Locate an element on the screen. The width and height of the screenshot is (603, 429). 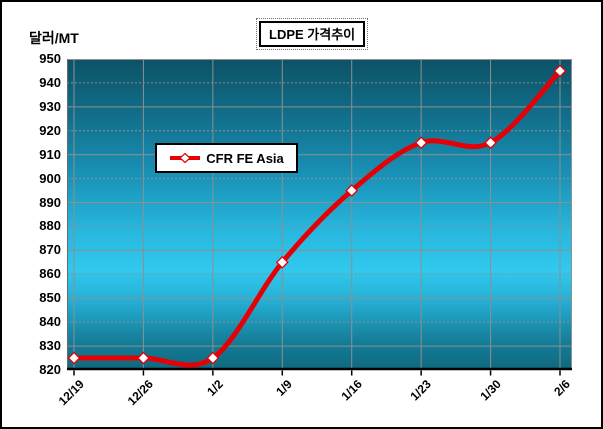
y-tick-label: 900 is located at coordinates (50, 178).